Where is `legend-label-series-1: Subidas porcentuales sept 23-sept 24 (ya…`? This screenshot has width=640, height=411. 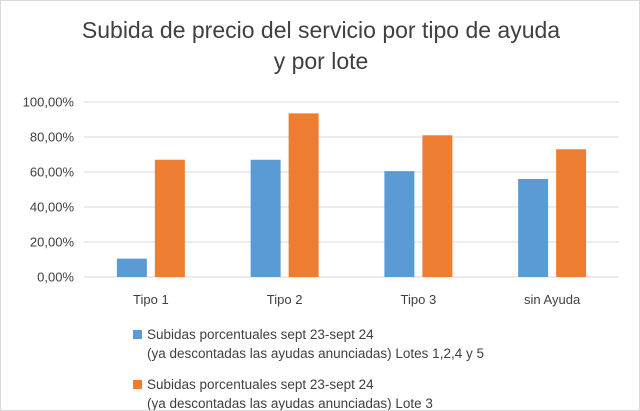
legend-label-series-1: Subidas porcentuales sept 23-sept 24 (ya… is located at coordinates (315, 344).